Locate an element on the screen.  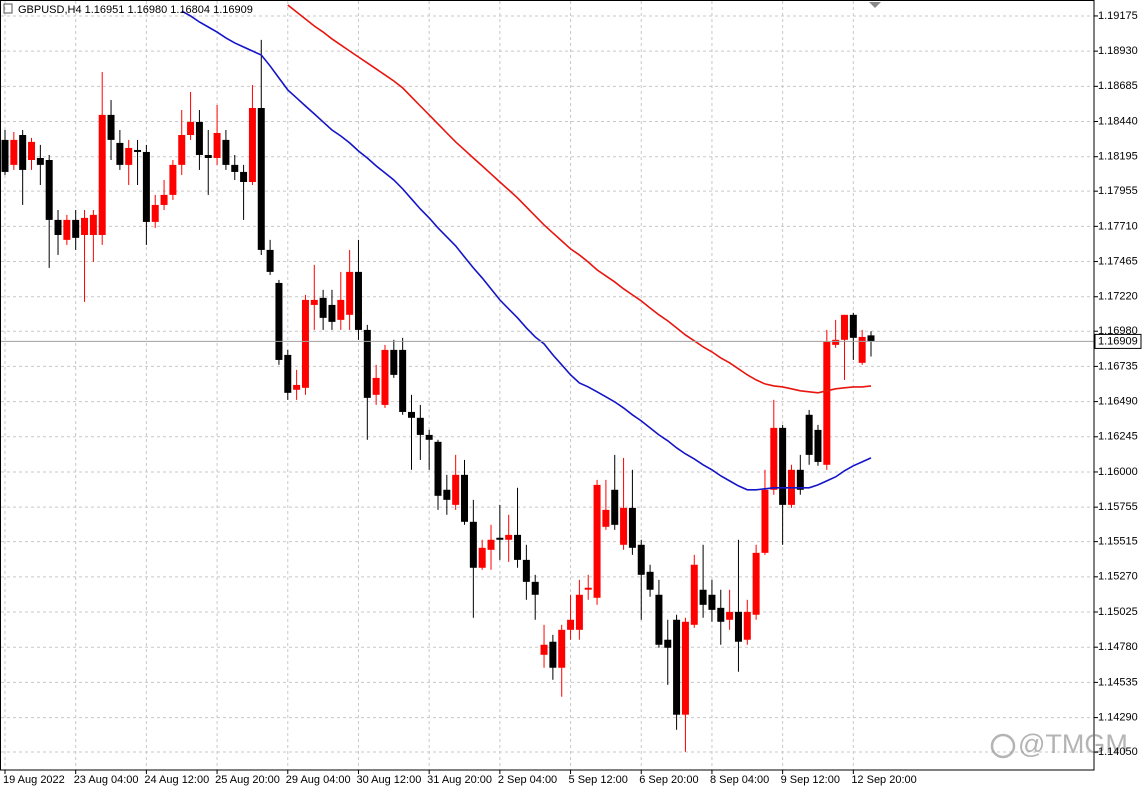
y-tick-label: 1.15270 is located at coordinates (1118, 577).